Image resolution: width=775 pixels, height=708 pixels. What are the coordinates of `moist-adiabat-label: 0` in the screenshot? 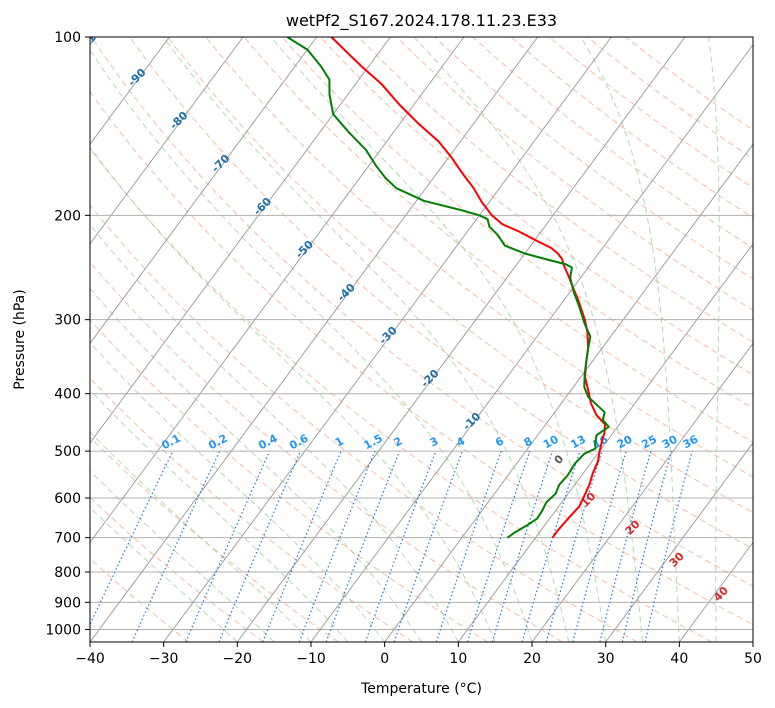 It's located at (559, 459).